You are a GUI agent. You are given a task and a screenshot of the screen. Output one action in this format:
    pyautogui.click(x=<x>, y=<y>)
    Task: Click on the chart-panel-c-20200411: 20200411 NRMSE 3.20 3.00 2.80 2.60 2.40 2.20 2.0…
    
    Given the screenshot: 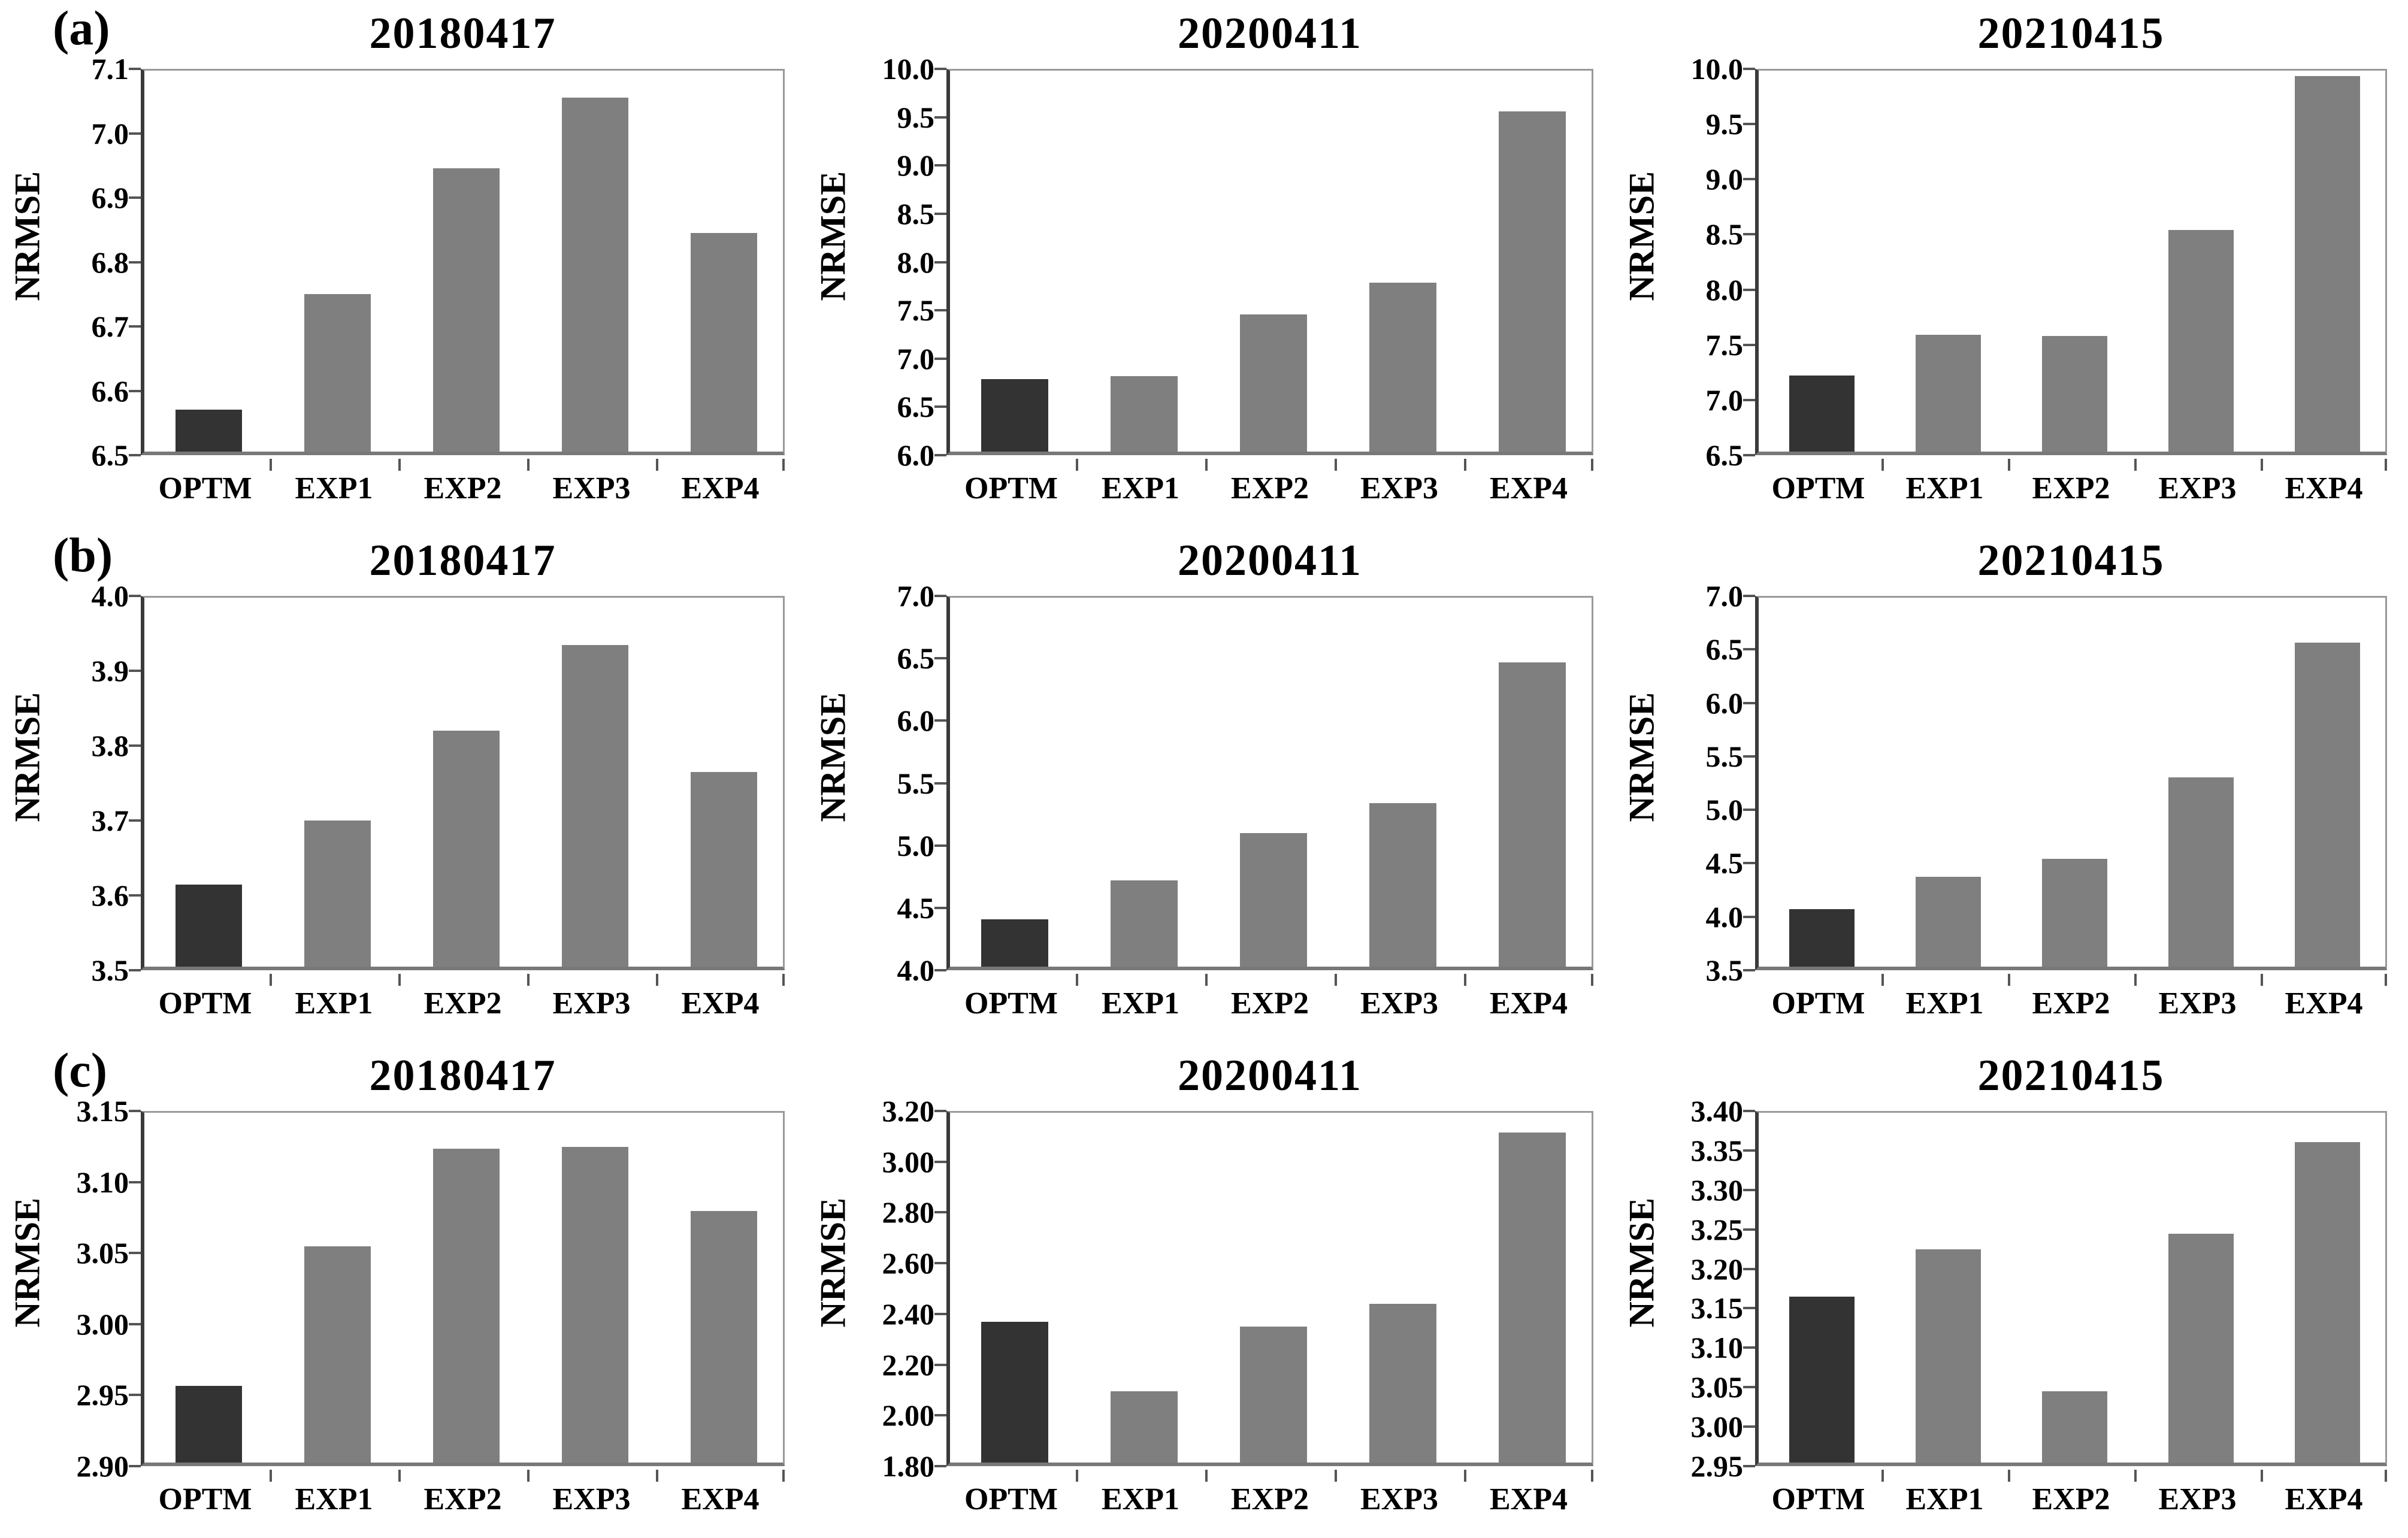 What is the action you would take?
    pyautogui.click(x=1210, y=1290)
    